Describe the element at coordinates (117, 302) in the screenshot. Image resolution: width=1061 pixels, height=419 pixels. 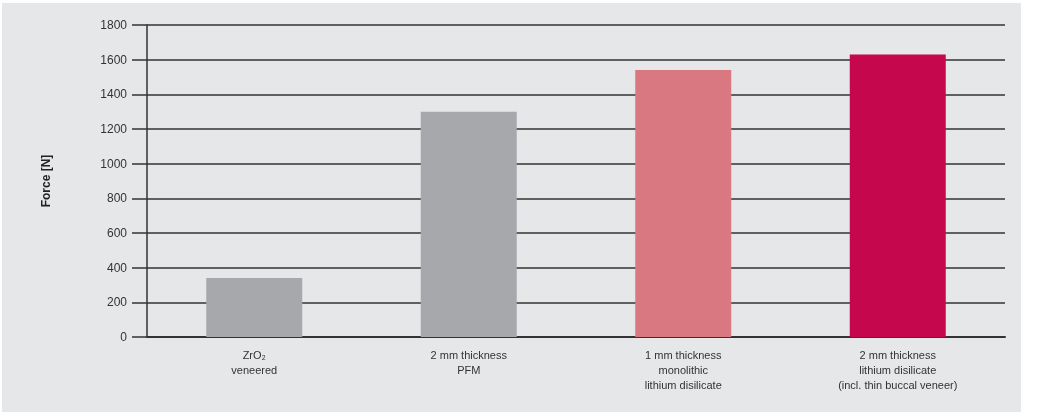
I see `y-tick-label: 200` at that location.